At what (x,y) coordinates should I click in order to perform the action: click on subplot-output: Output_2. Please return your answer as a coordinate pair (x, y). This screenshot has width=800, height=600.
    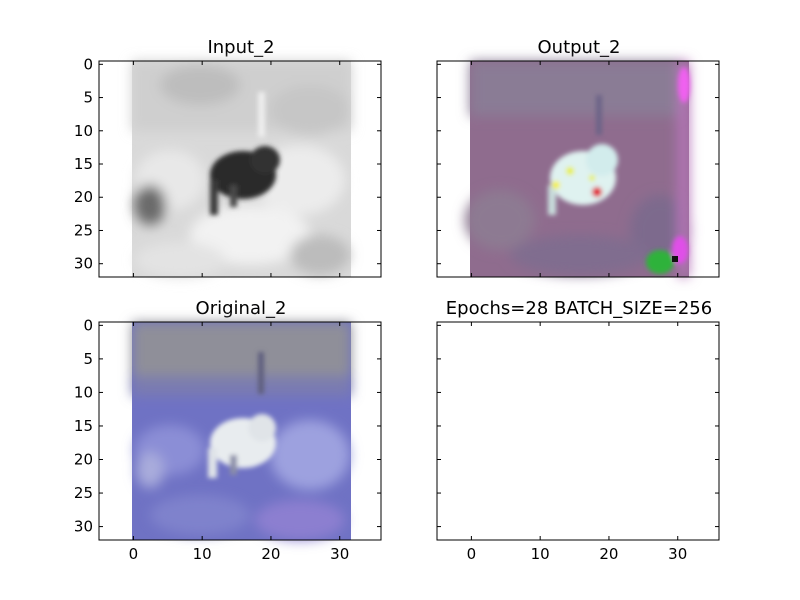
    Looking at the image, I should click on (578, 157).